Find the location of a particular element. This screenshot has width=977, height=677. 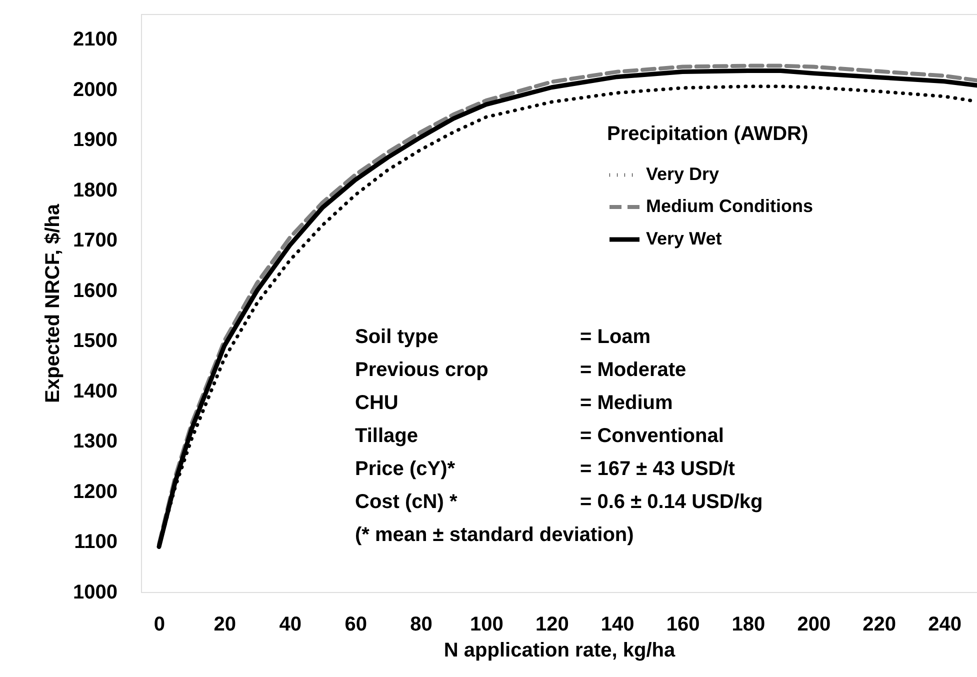

legend-label: Medium Conditions is located at coordinates (729, 206).